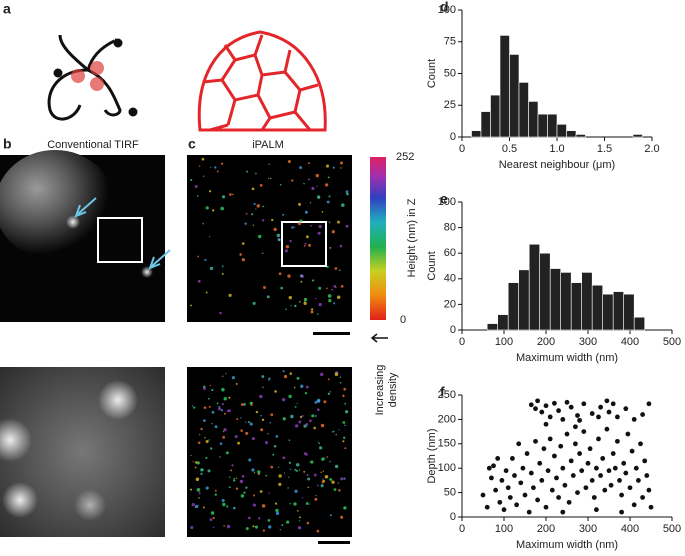  I want to click on y-axis-label: Depth (nm), so click(432, 455).